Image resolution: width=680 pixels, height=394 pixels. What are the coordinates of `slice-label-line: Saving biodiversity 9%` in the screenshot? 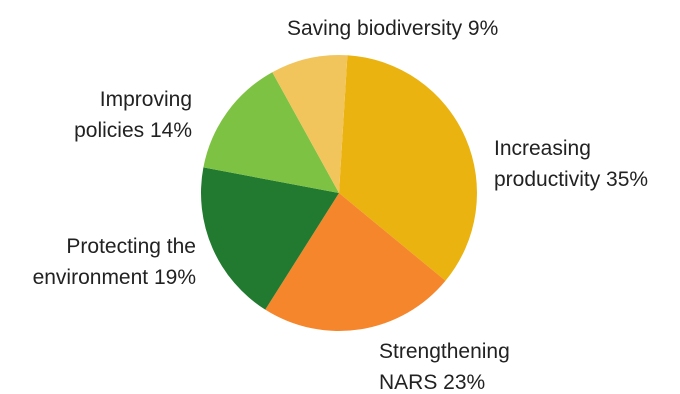 It's located at (392, 28).